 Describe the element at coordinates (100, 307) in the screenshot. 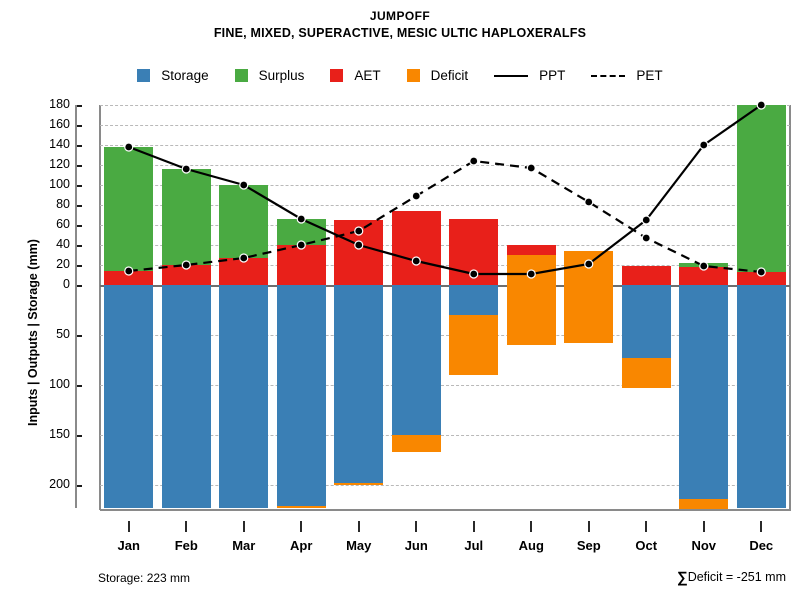

I see `y-axis-line` at that location.